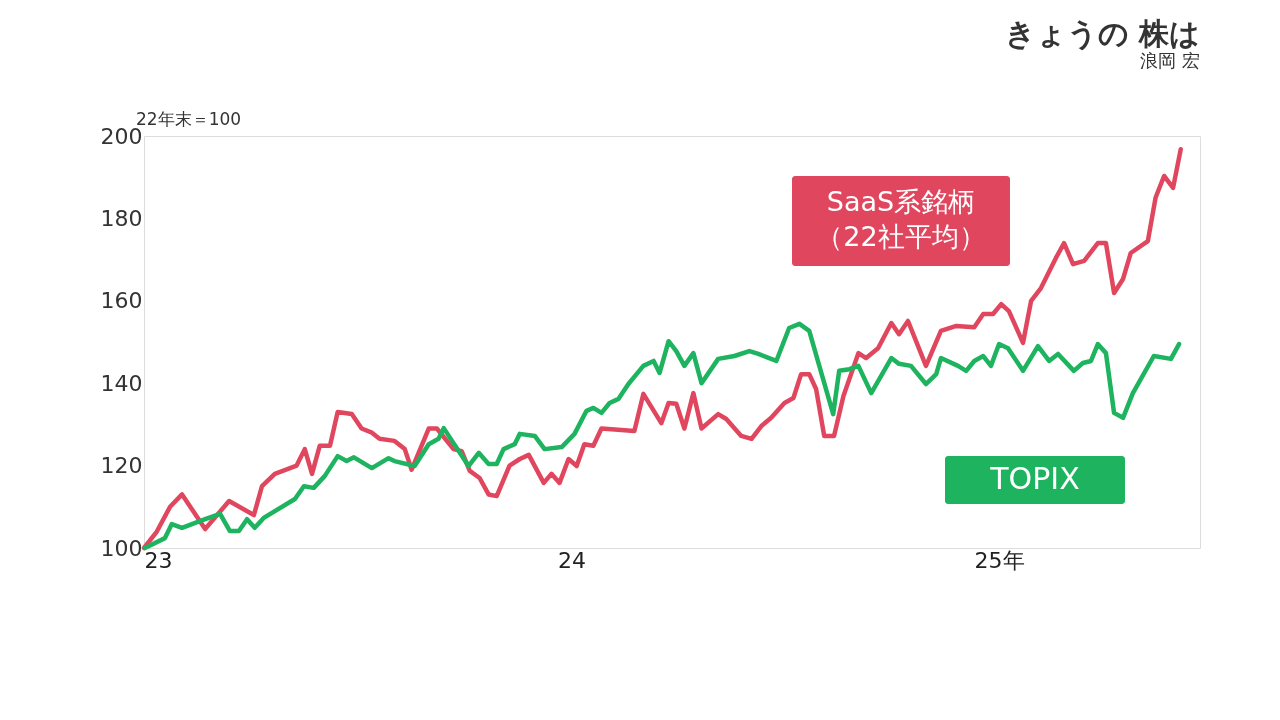  What do you see at coordinates (121, 383) in the screenshot?
I see `y-tick-label: 140` at bounding box center [121, 383].